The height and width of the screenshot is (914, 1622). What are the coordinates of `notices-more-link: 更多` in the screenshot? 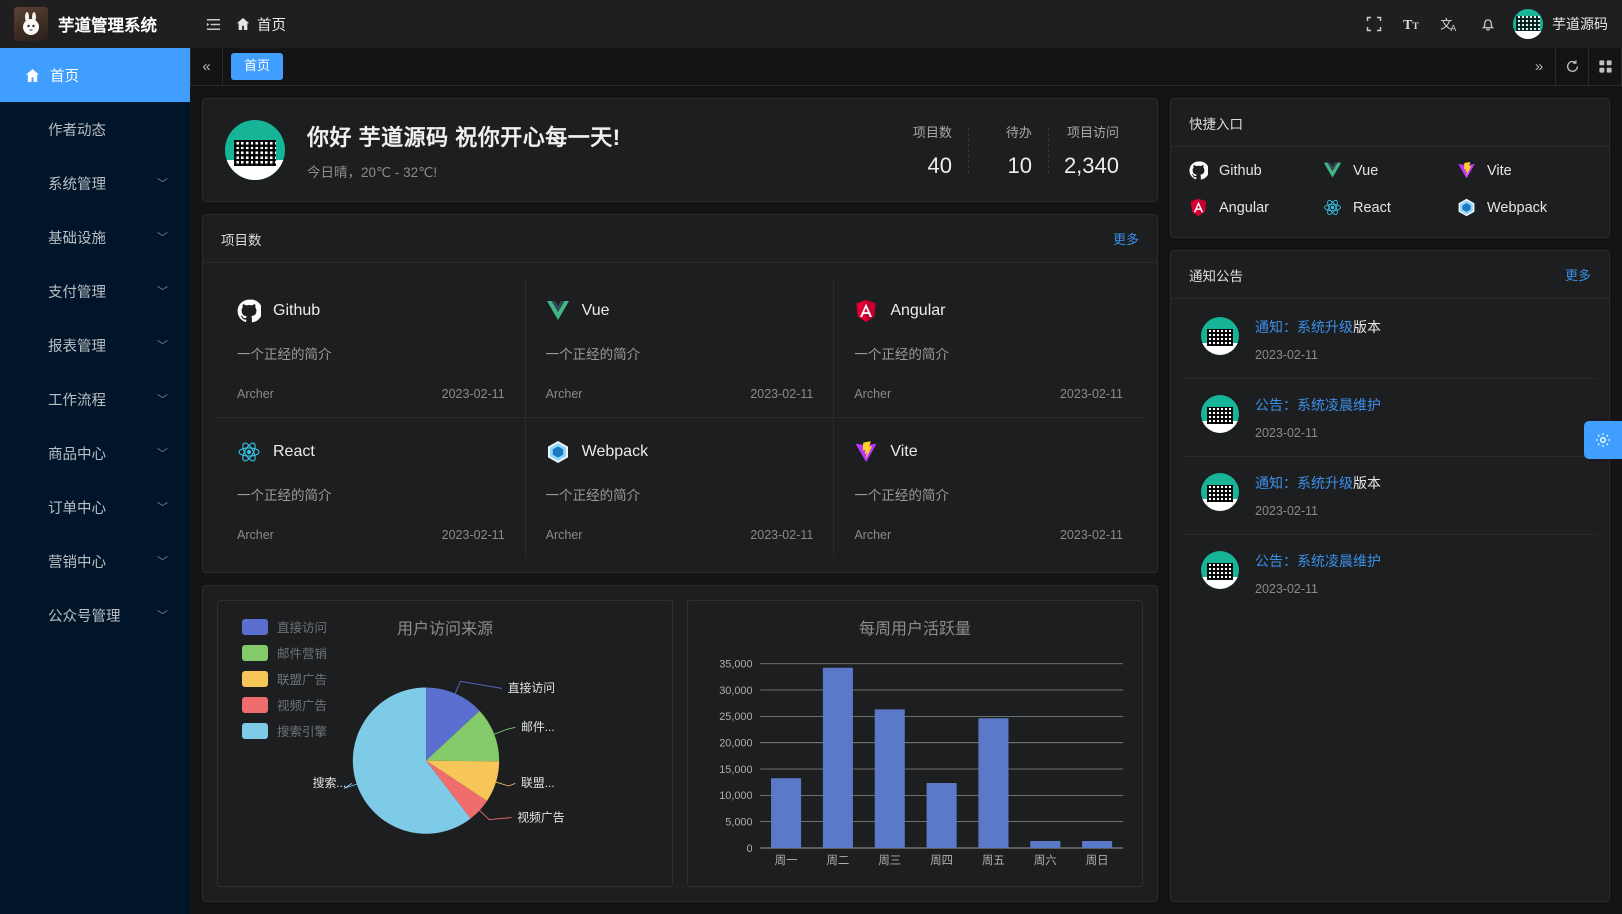 It's located at (1577, 275).